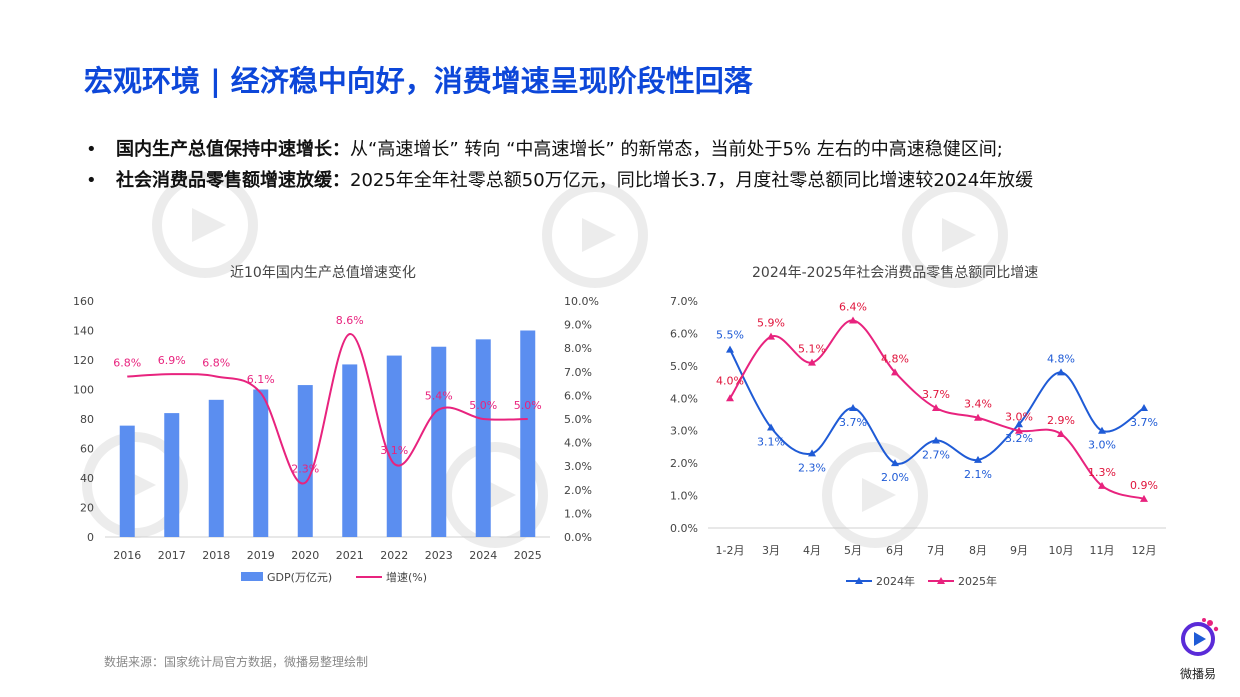  Describe the element at coordinates (350, 555) in the screenshot. I see `x-tick-label: 2021` at that location.